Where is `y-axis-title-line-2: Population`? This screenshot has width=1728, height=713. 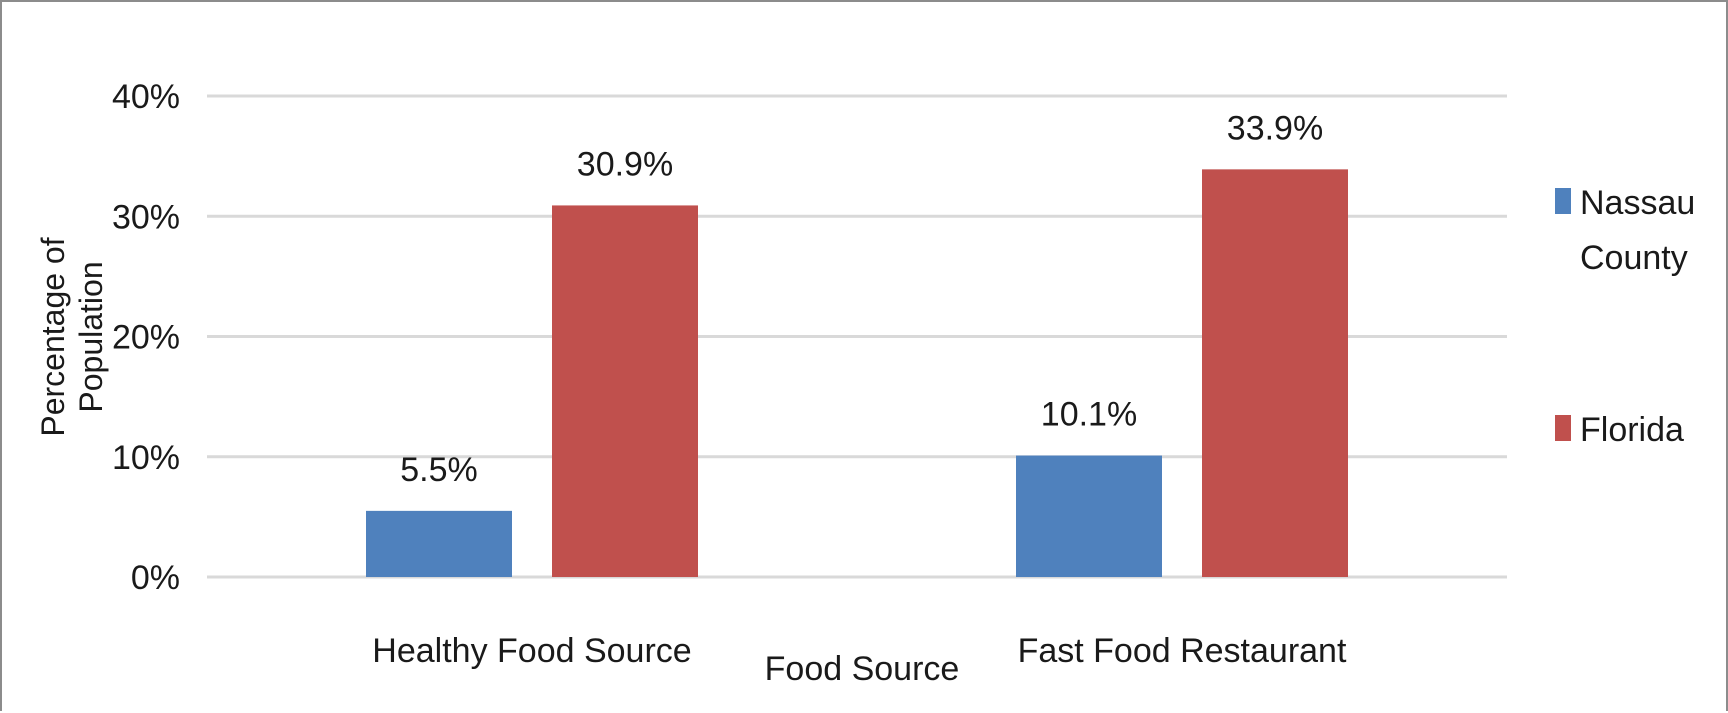
y-axis-title-line-2: Population is located at coordinates (91, 336).